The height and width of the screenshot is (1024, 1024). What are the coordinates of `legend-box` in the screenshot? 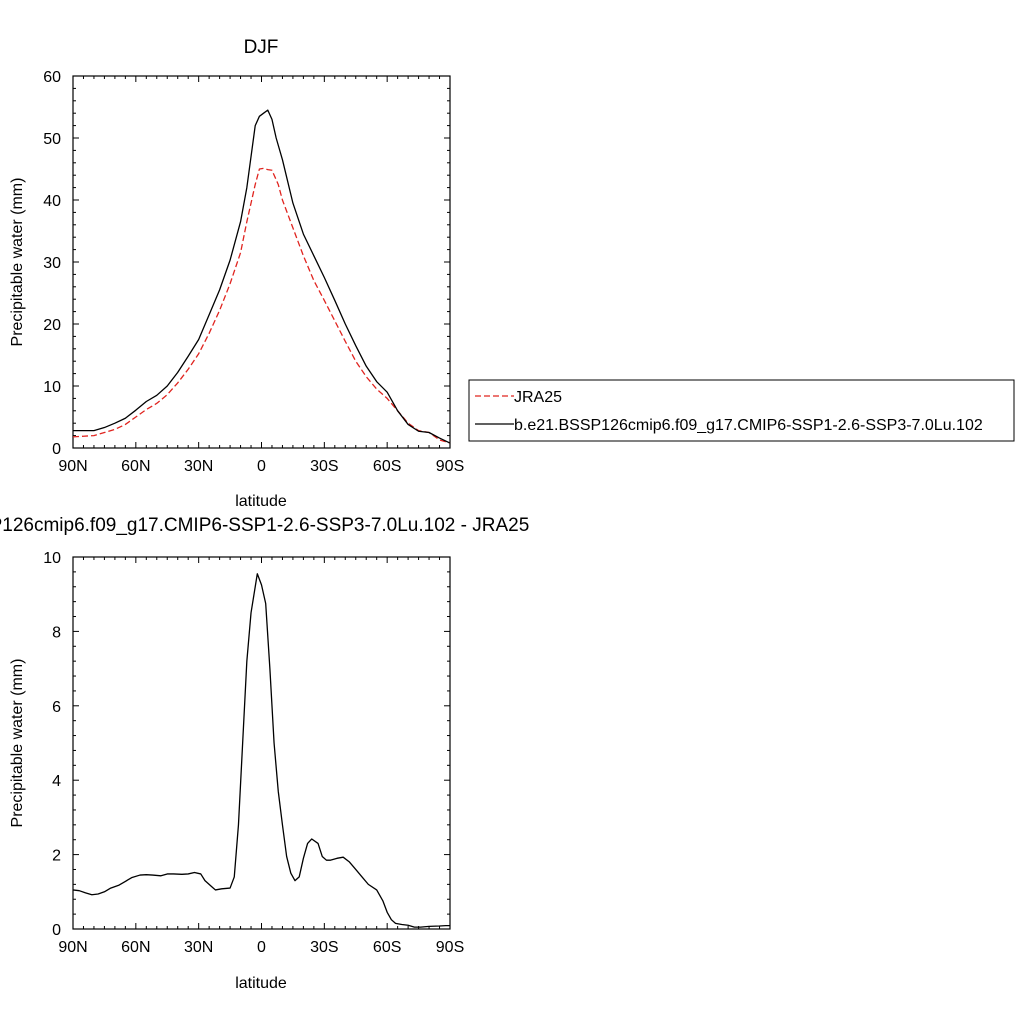 It's located at (741, 410).